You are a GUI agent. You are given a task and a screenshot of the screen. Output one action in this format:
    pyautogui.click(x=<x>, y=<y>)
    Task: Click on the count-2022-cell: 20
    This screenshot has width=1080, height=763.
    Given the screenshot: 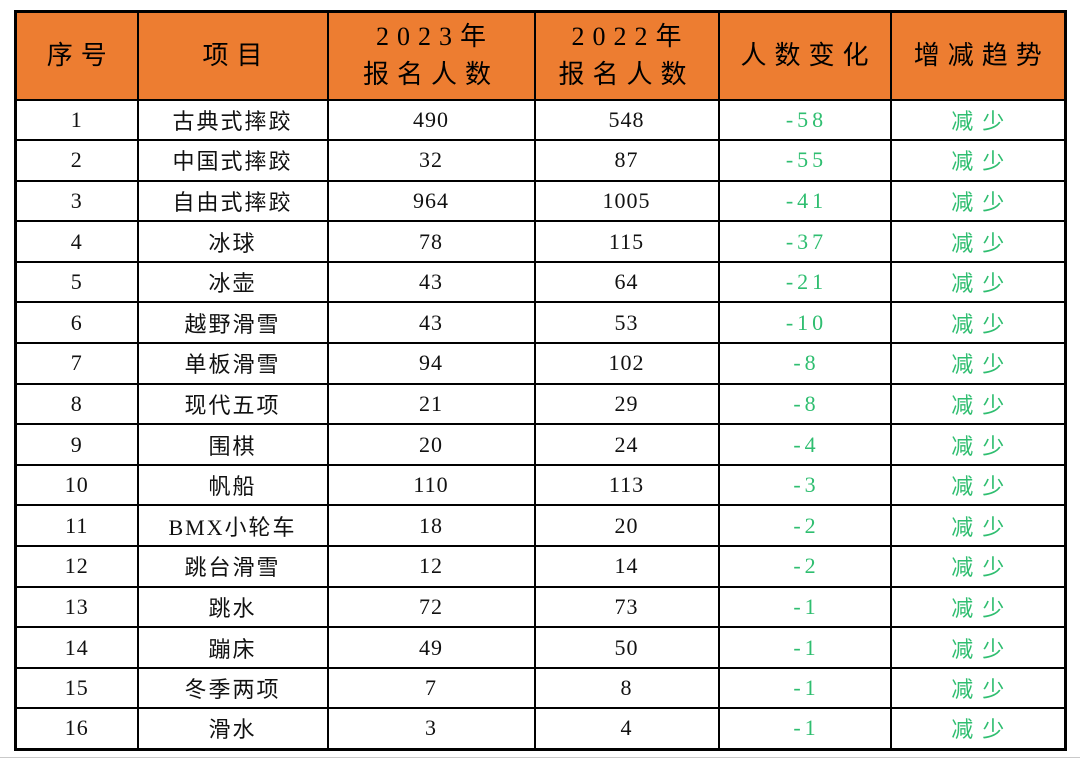 What is the action you would take?
    pyautogui.click(x=626, y=526)
    